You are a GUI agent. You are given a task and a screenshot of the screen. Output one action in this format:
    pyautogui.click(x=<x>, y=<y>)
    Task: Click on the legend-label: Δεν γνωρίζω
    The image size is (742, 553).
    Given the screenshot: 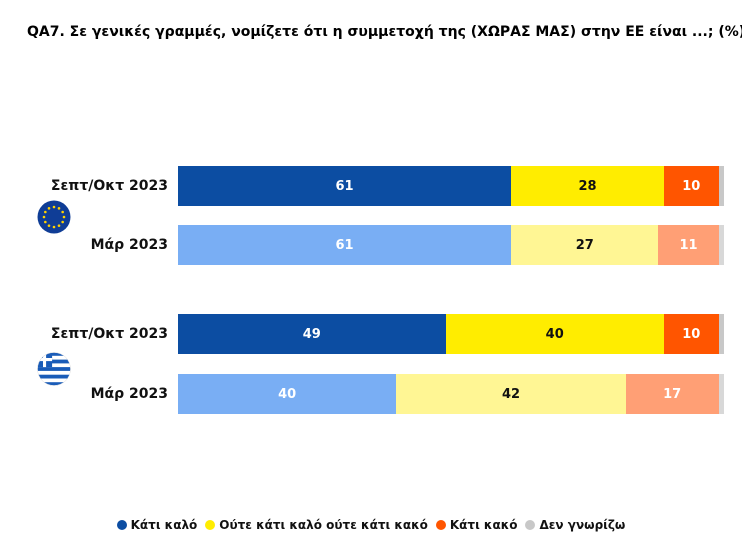 What is the action you would take?
    pyautogui.click(x=582, y=525)
    